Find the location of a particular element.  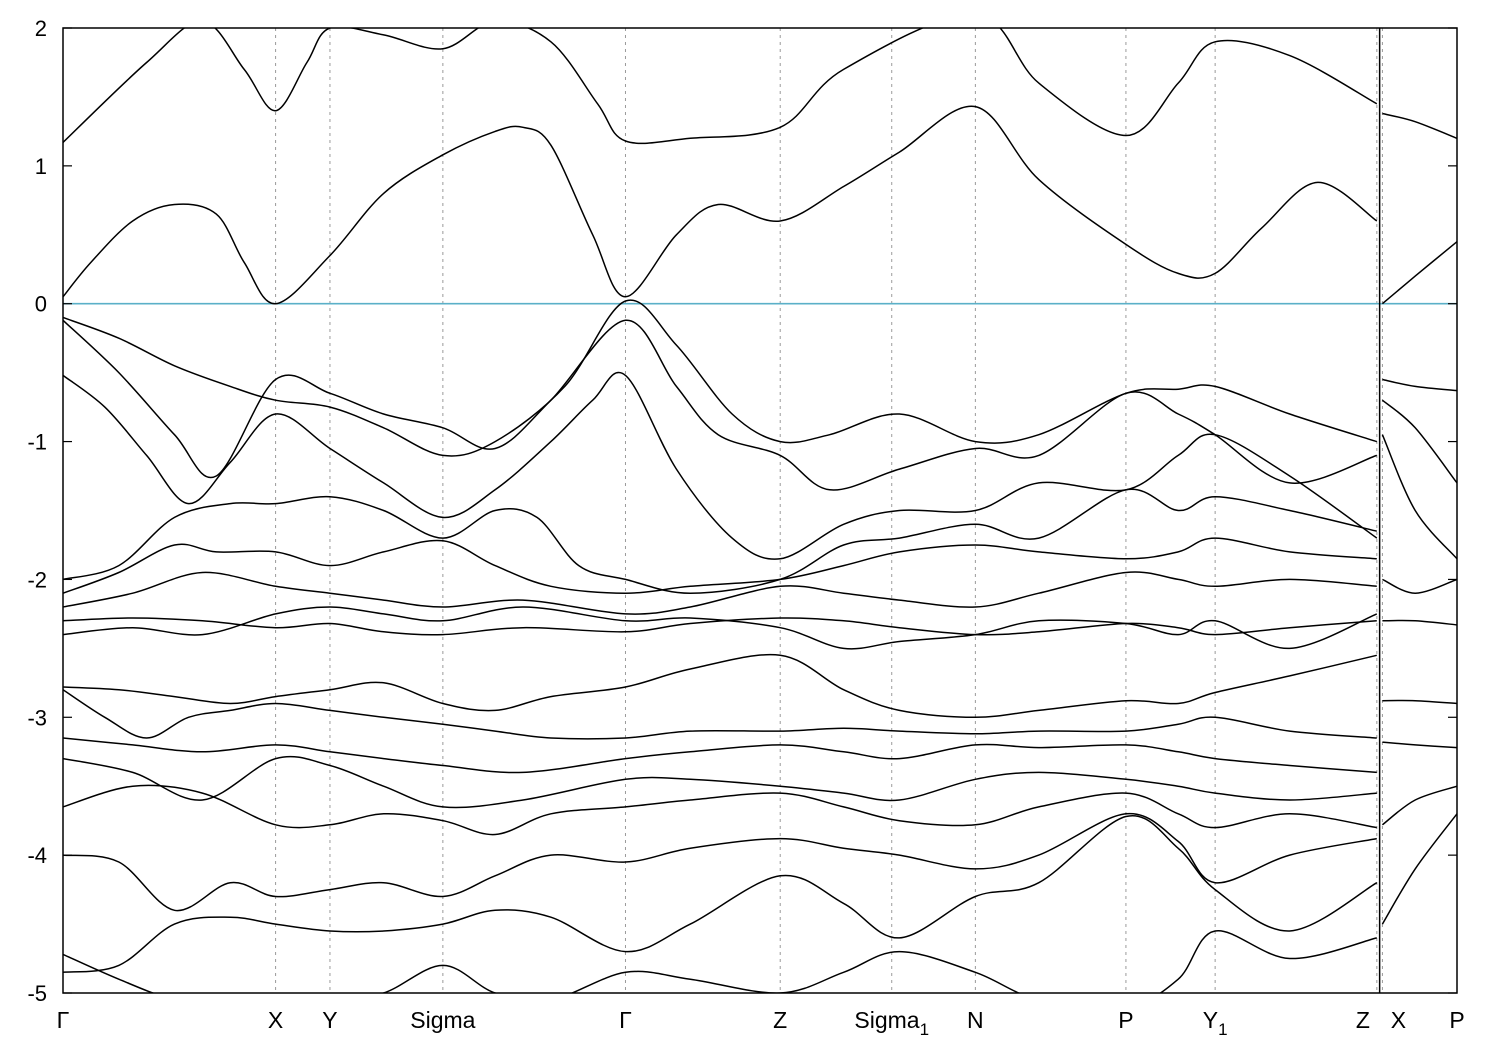

ytick-label-4: -1 is located at coordinates (37, 442).